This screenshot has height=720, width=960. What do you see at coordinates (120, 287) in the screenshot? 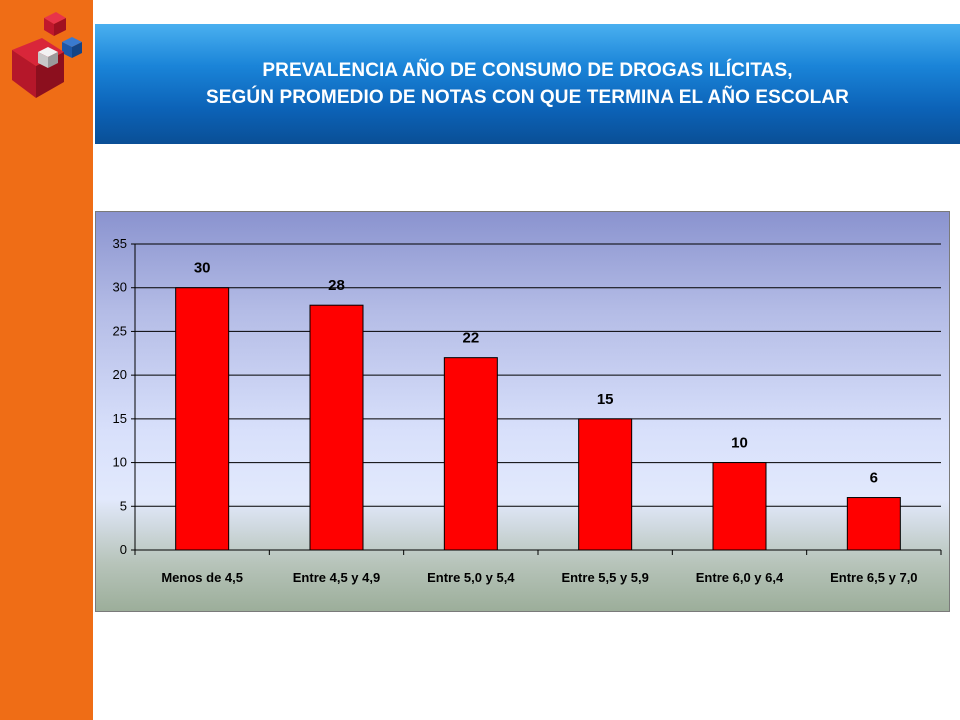
I see `y-tick-label: 30` at bounding box center [120, 287].